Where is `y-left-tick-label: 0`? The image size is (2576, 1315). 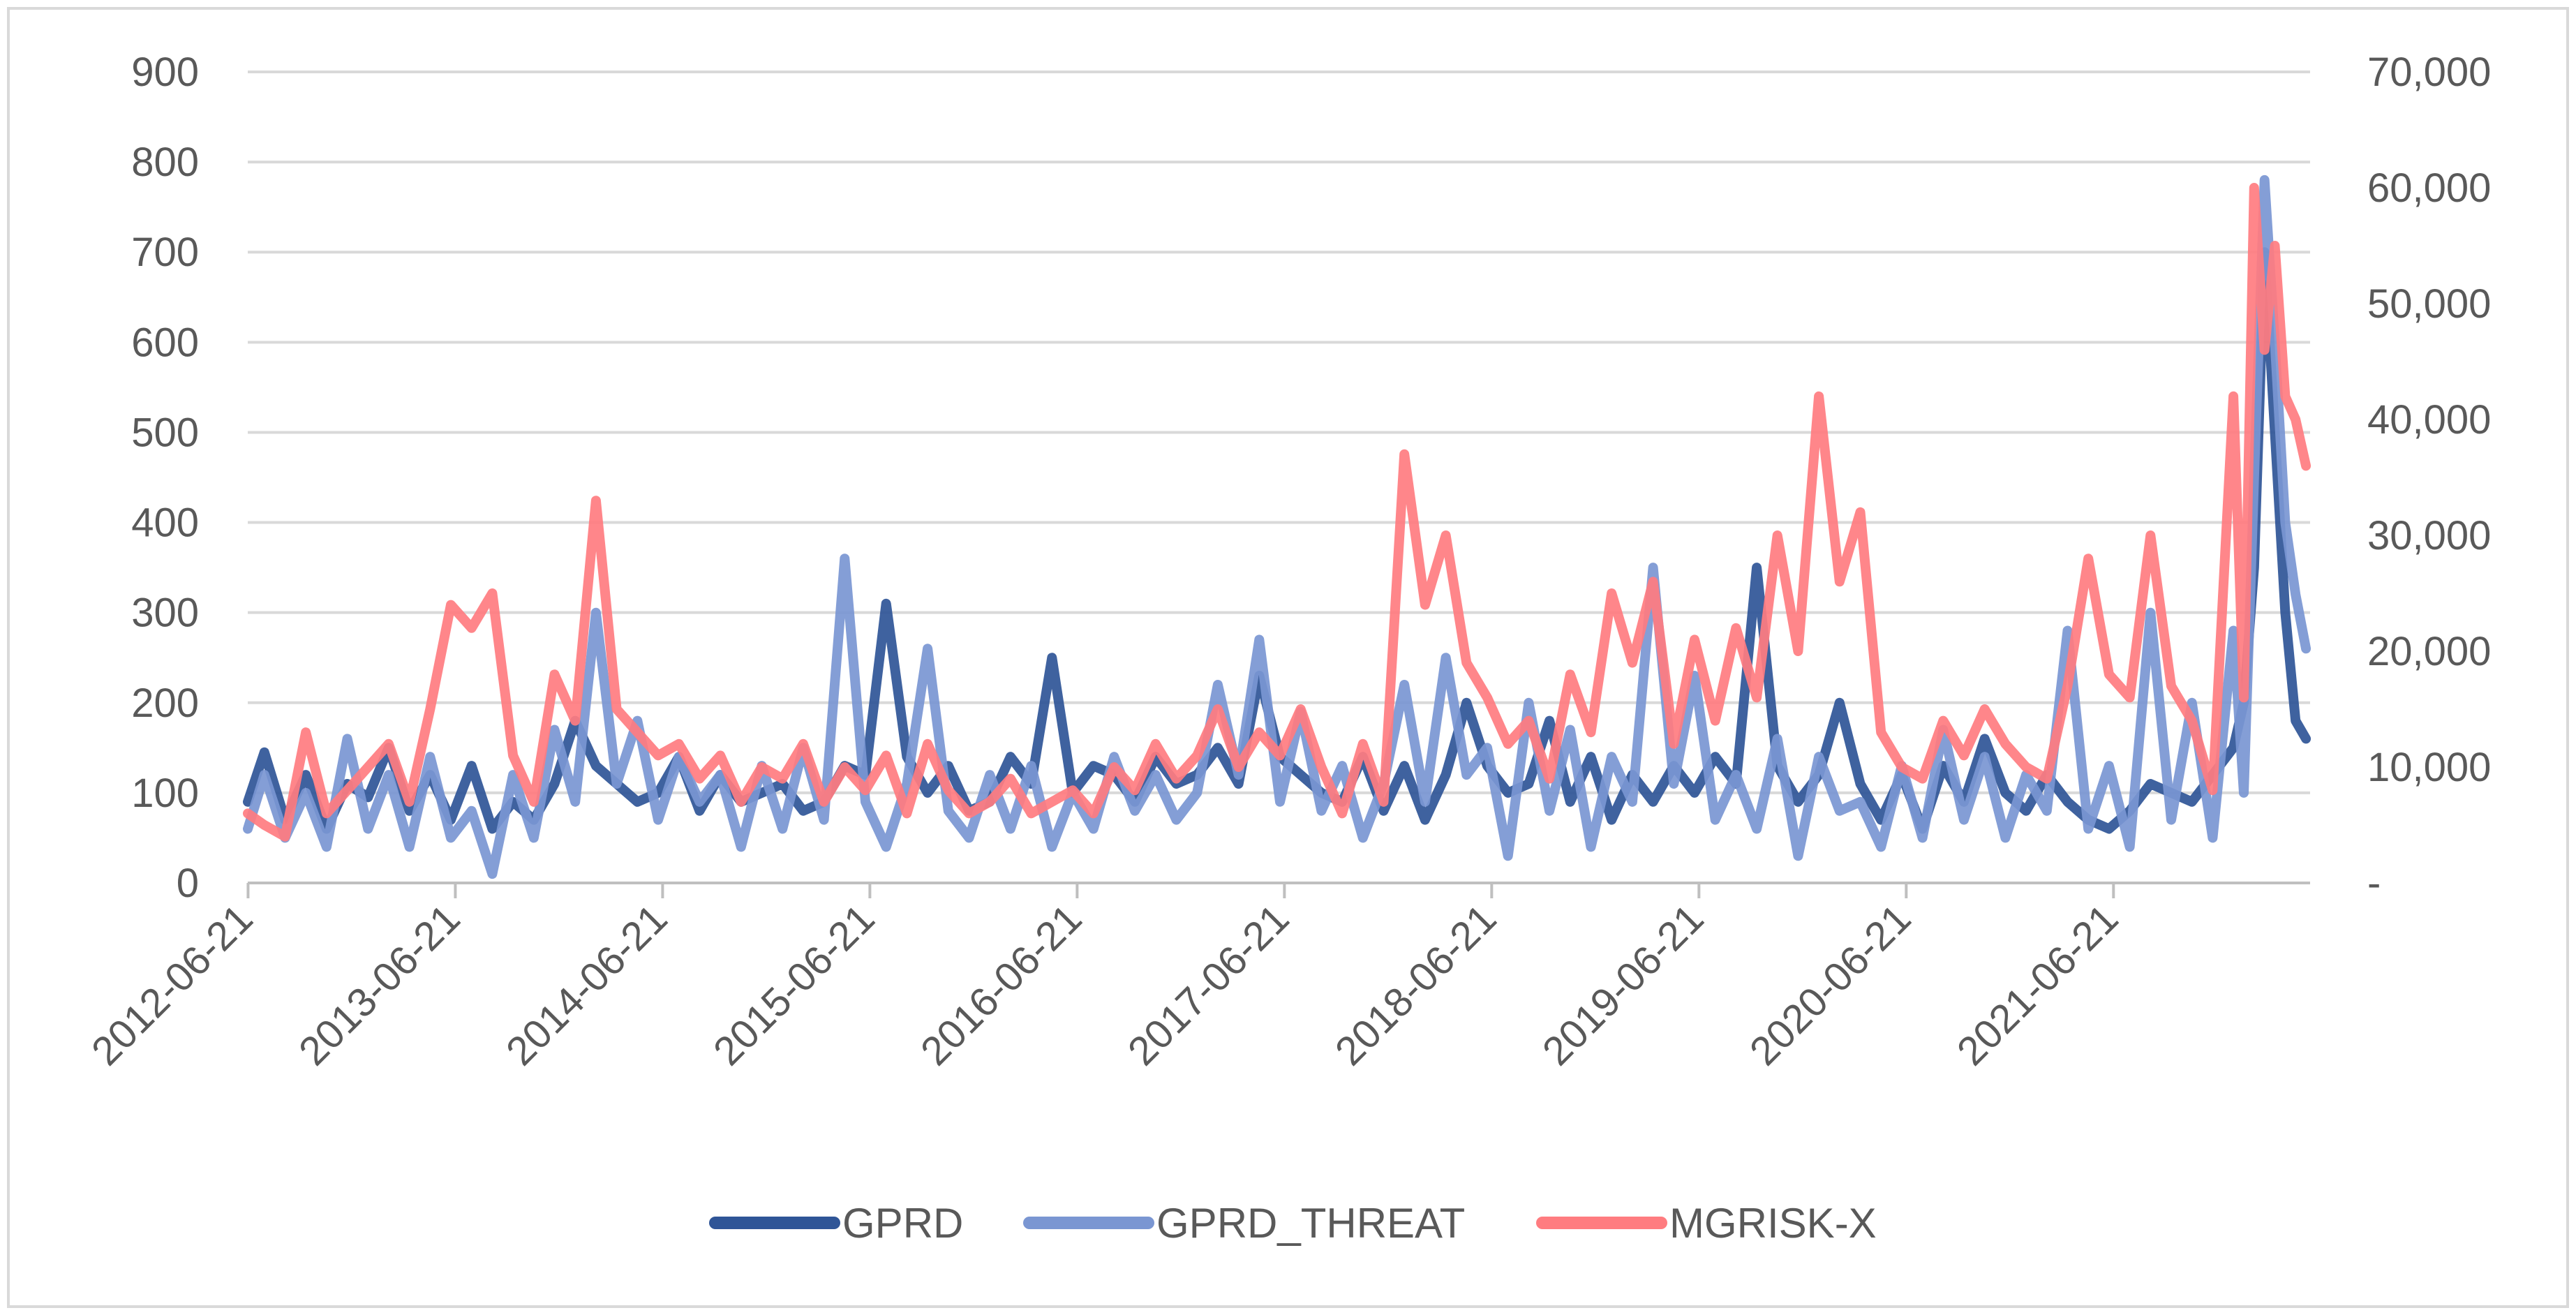 y-left-tick-label: 0 is located at coordinates (188, 883).